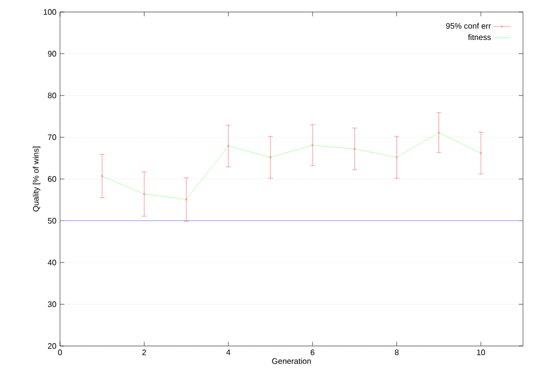 The height and width of the screenshot is (379, 540). I want to click on x-tick-label: 0, so click(60, 353).